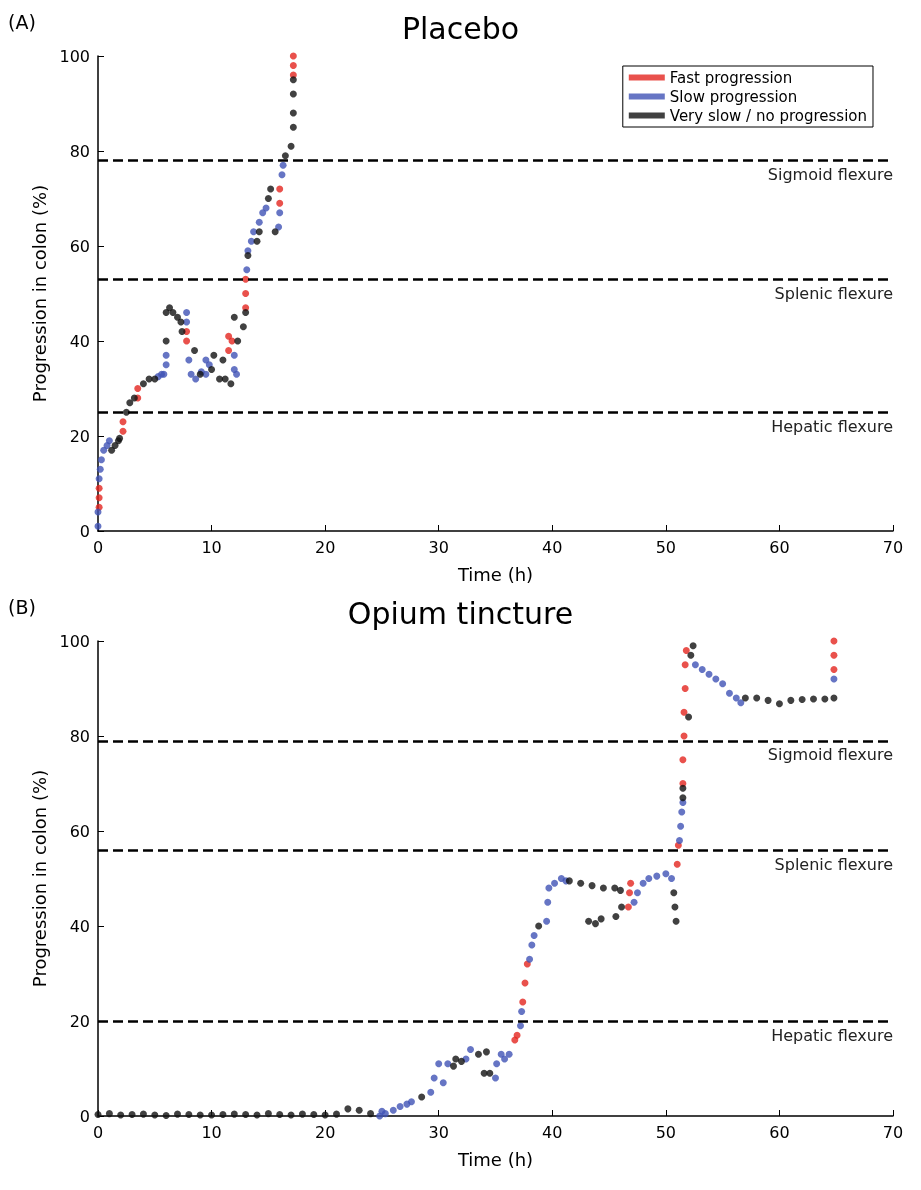 This screenshot has height=1190, width=921. What do you see at coordinates (768, 115) in the screenshot?
I see `legend-label: Very slow / no progression` at bounding box center [768, 115].